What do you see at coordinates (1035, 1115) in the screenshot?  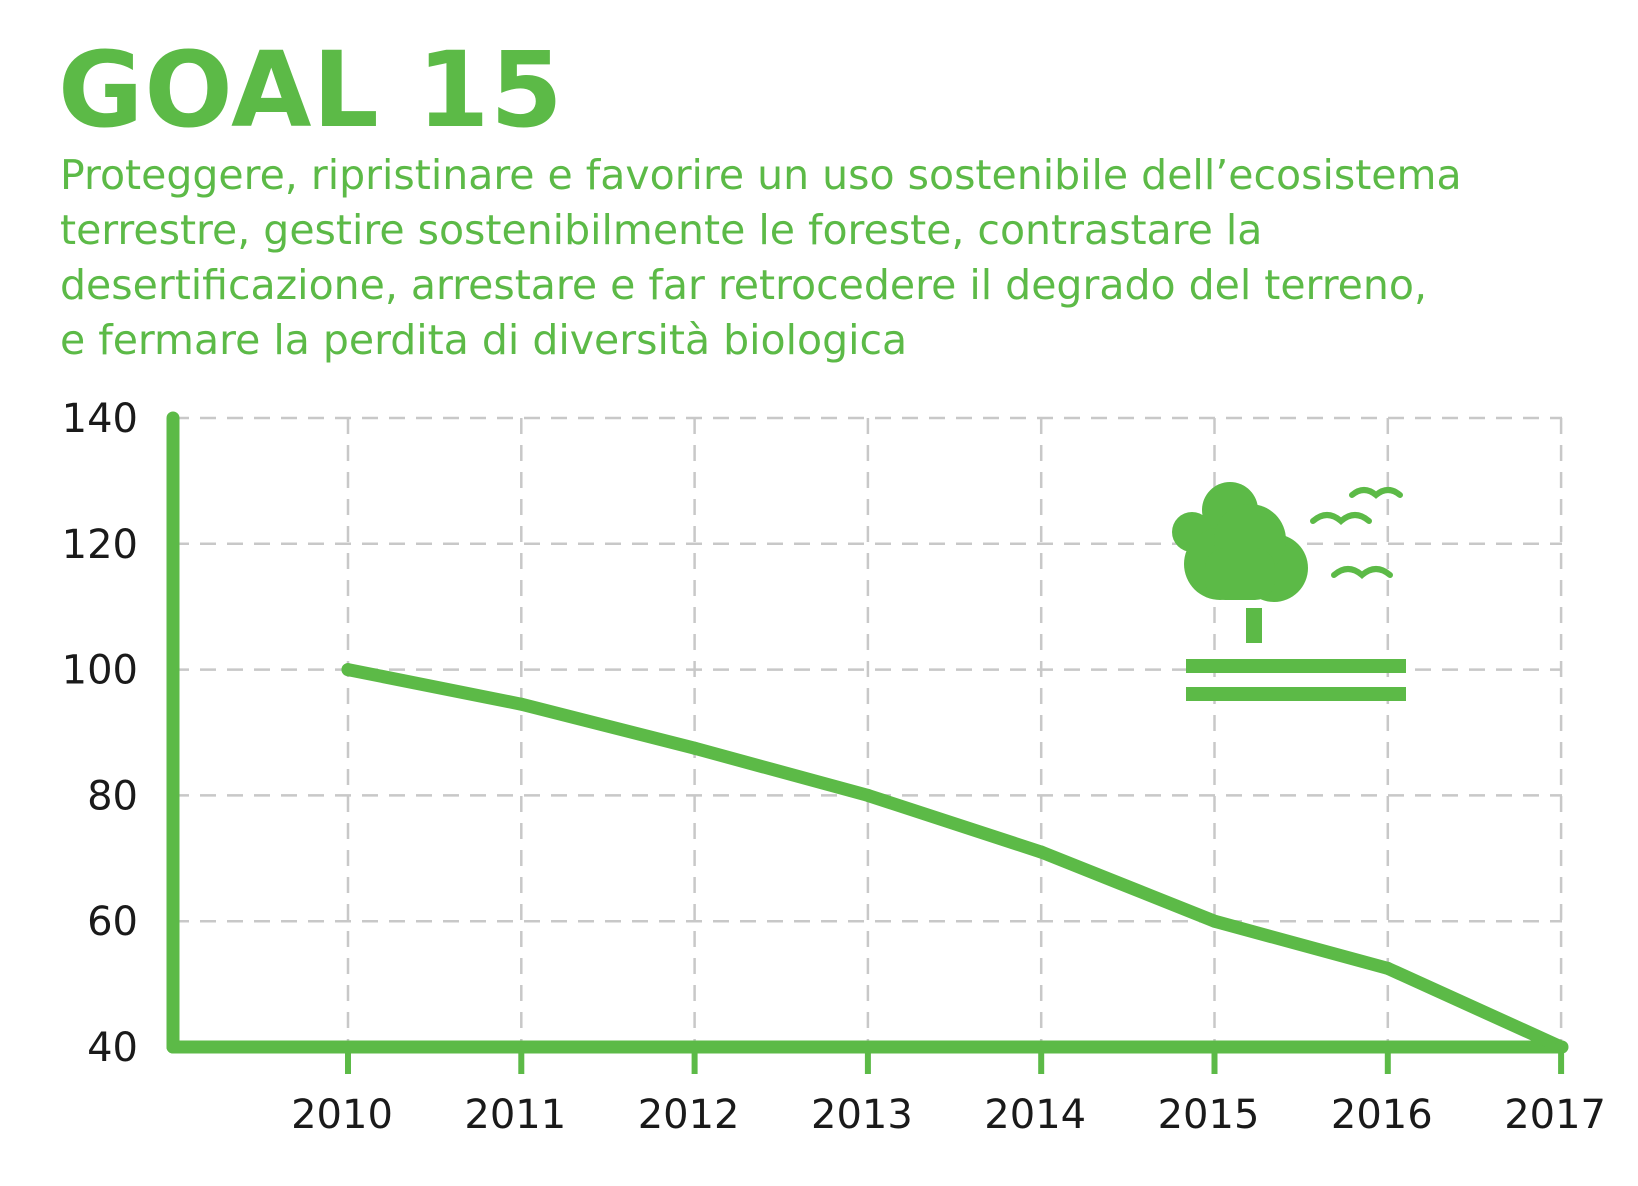 I see `x-tick-label: 2014` at bounding box center [1035, 1115].